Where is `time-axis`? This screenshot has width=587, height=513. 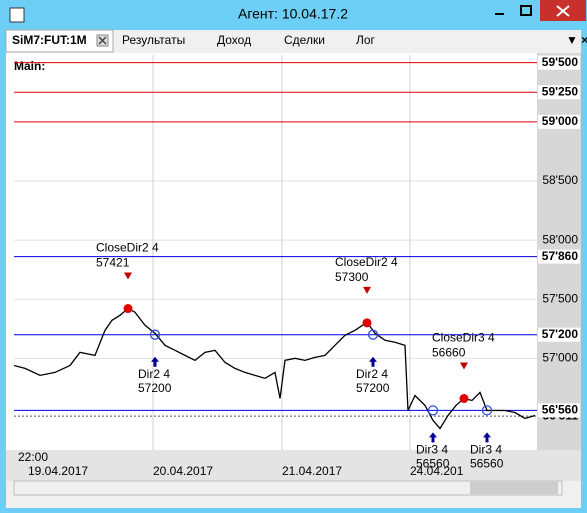
time-axis is located at coordinates (293, 465).